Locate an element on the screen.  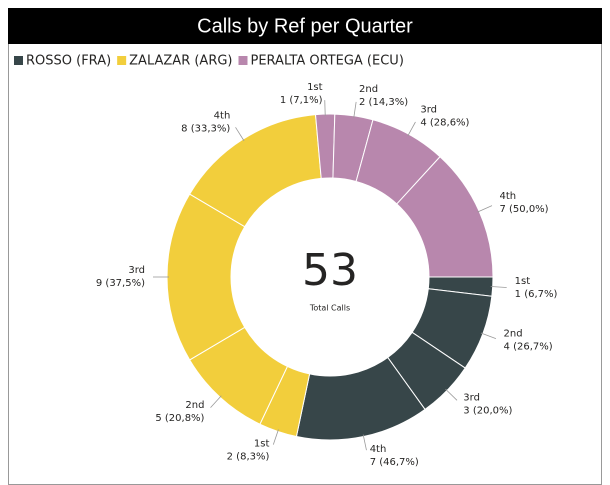
donut-segment is located at coordinates (445, 217).